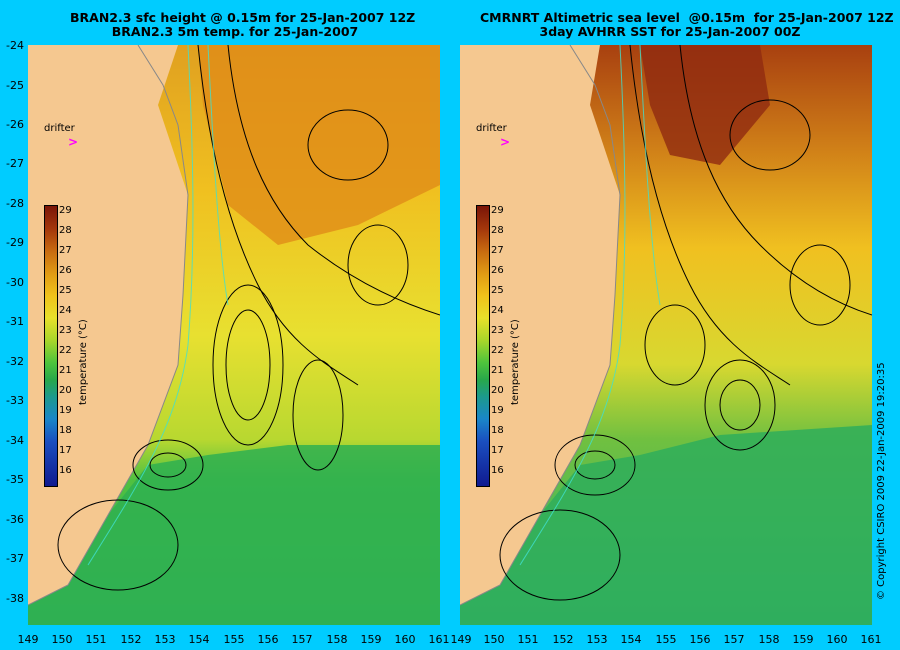 This screenshot has height=650, width=900. Describe the element at coordinates (15, 440) in the screenshot. I see `lat-label: -34` at that location.